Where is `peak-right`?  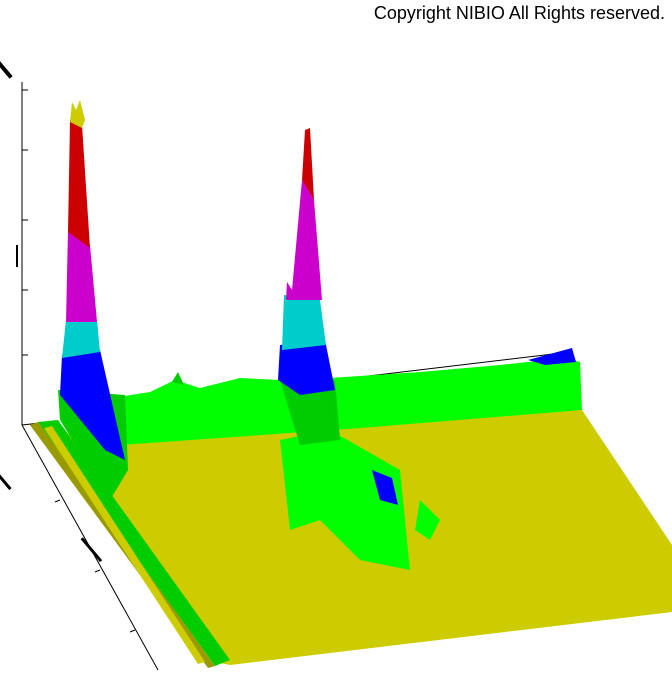 peak-right is located at coordinates (256, 286).